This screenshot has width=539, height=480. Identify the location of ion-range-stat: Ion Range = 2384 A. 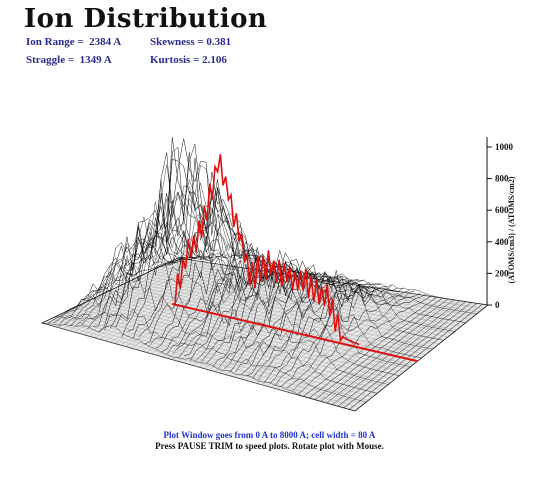
(74, 42).